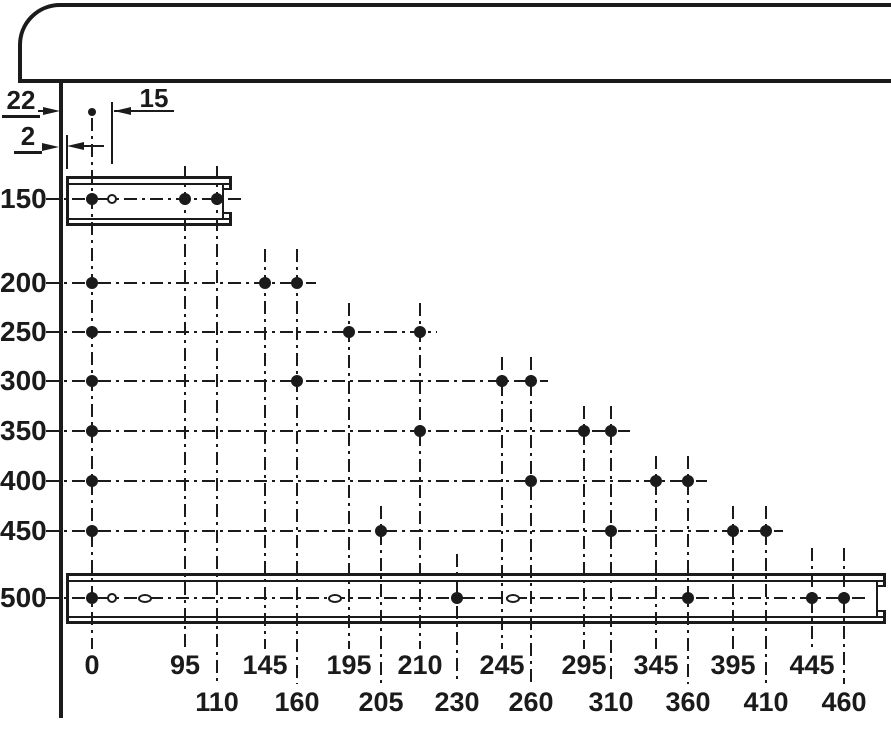 The width and height of the screenshot is (891, 730). What do you see at coordinates (688, 702) in the screenshot?
I see `column-label-360: 360` at bounding box center [688, 702].